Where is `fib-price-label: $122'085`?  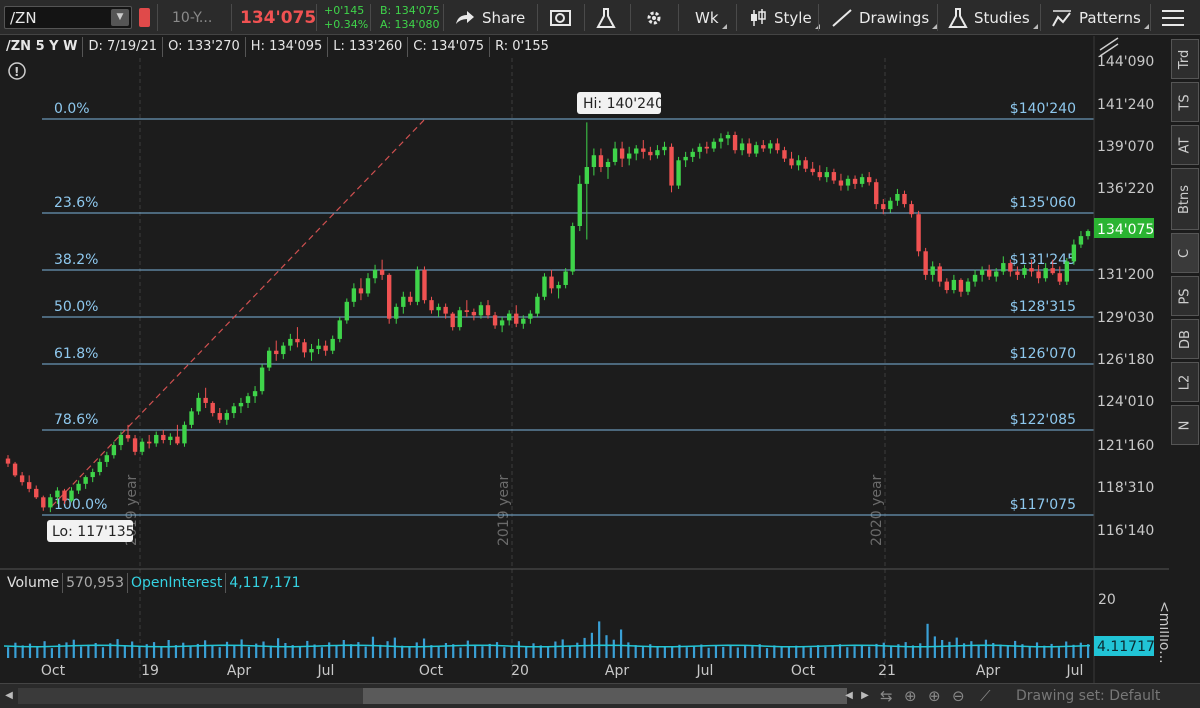
fib-price-label: $122'085 is located at coordinates (1043, 420).